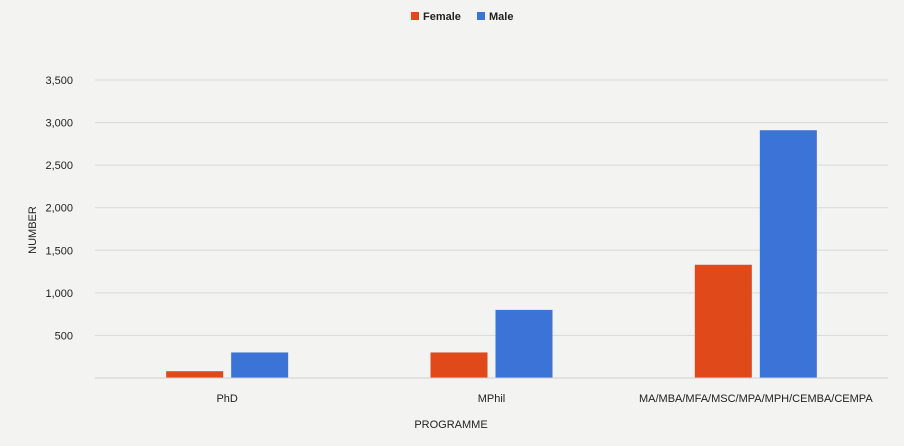  Describe the element at coordinates (59, 81) in the screenshot. I see `y-tick-label: 3,500` at that location.